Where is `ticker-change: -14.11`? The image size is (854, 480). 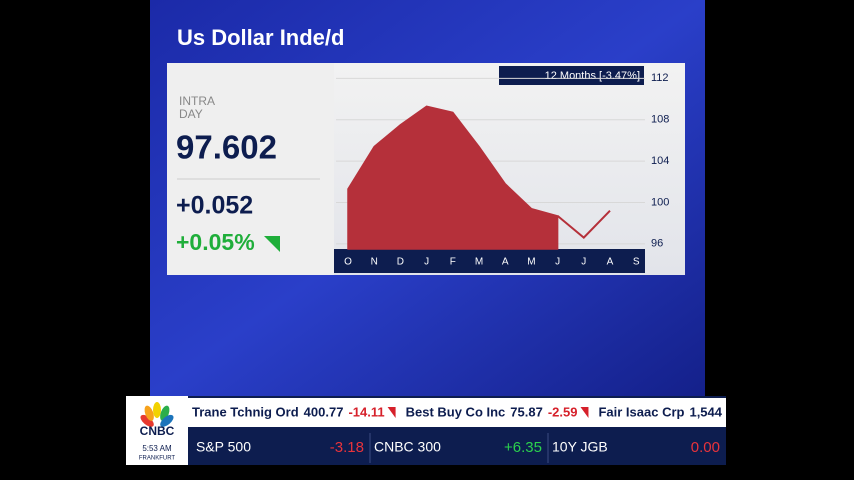 ticker-change: -14.11 is located at coordinates (366, 411).